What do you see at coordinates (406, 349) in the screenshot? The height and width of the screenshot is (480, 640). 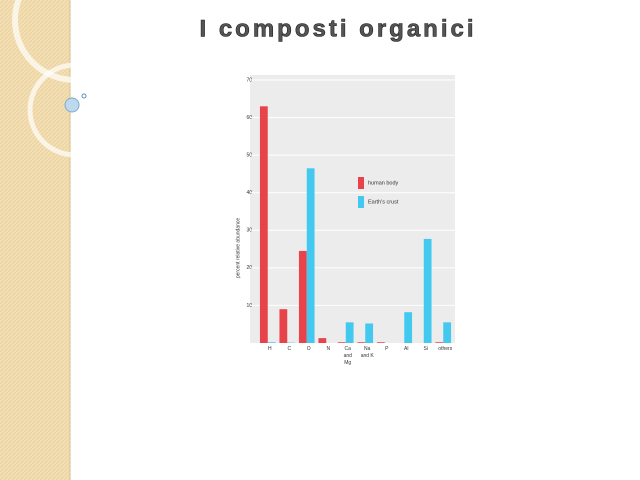 I see `x-tick-label: Al` at bounding box center [406, 349].